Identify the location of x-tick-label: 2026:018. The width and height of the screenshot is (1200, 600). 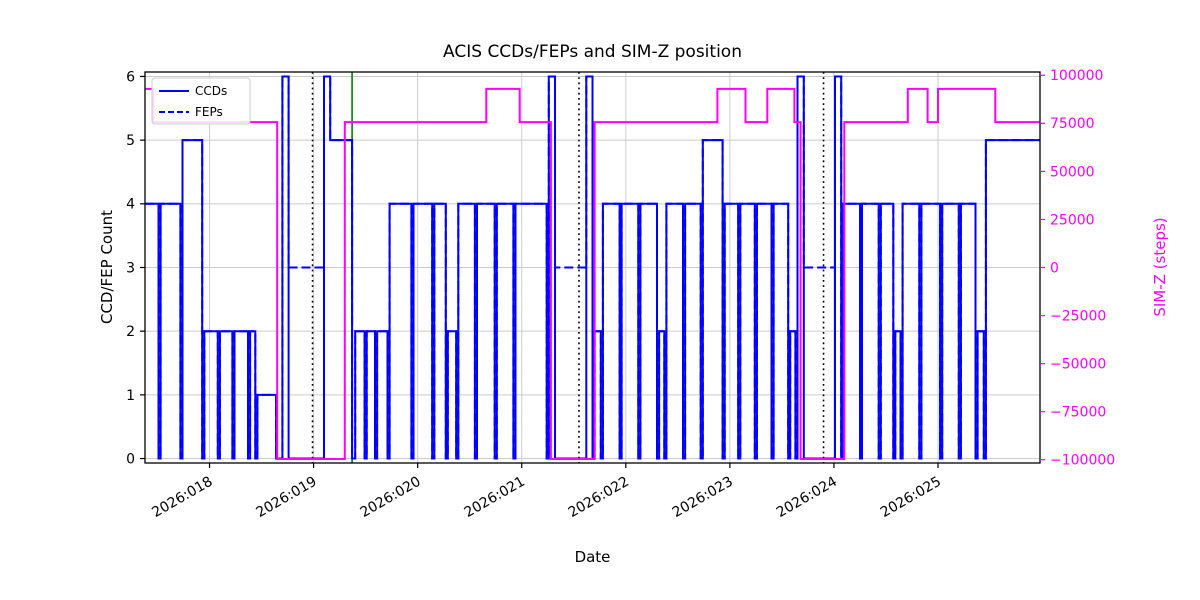
(182, 497).